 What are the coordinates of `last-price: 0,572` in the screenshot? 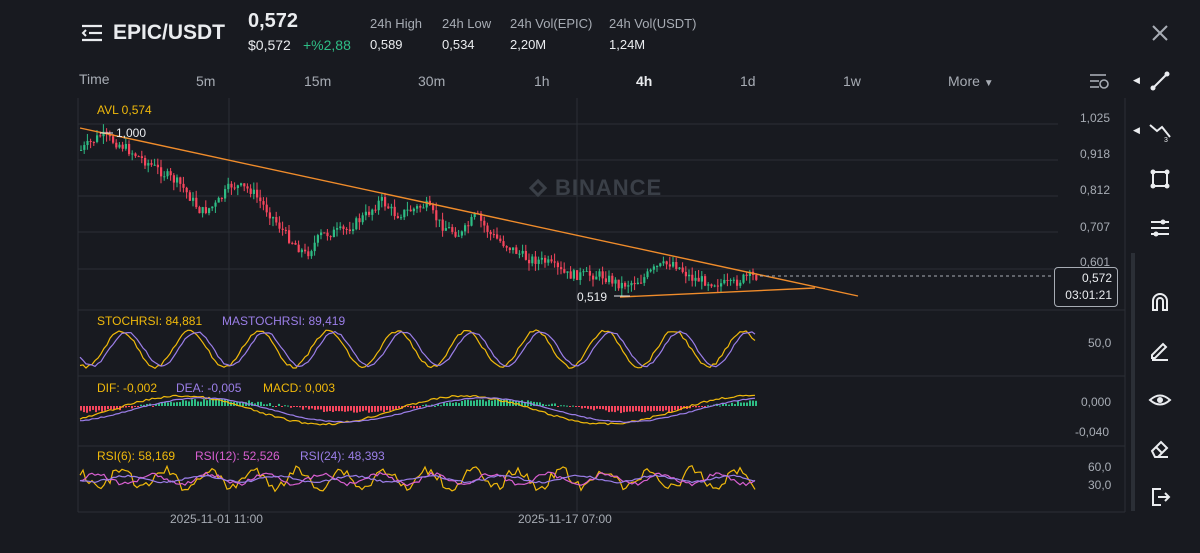 It's located at (273, 21).